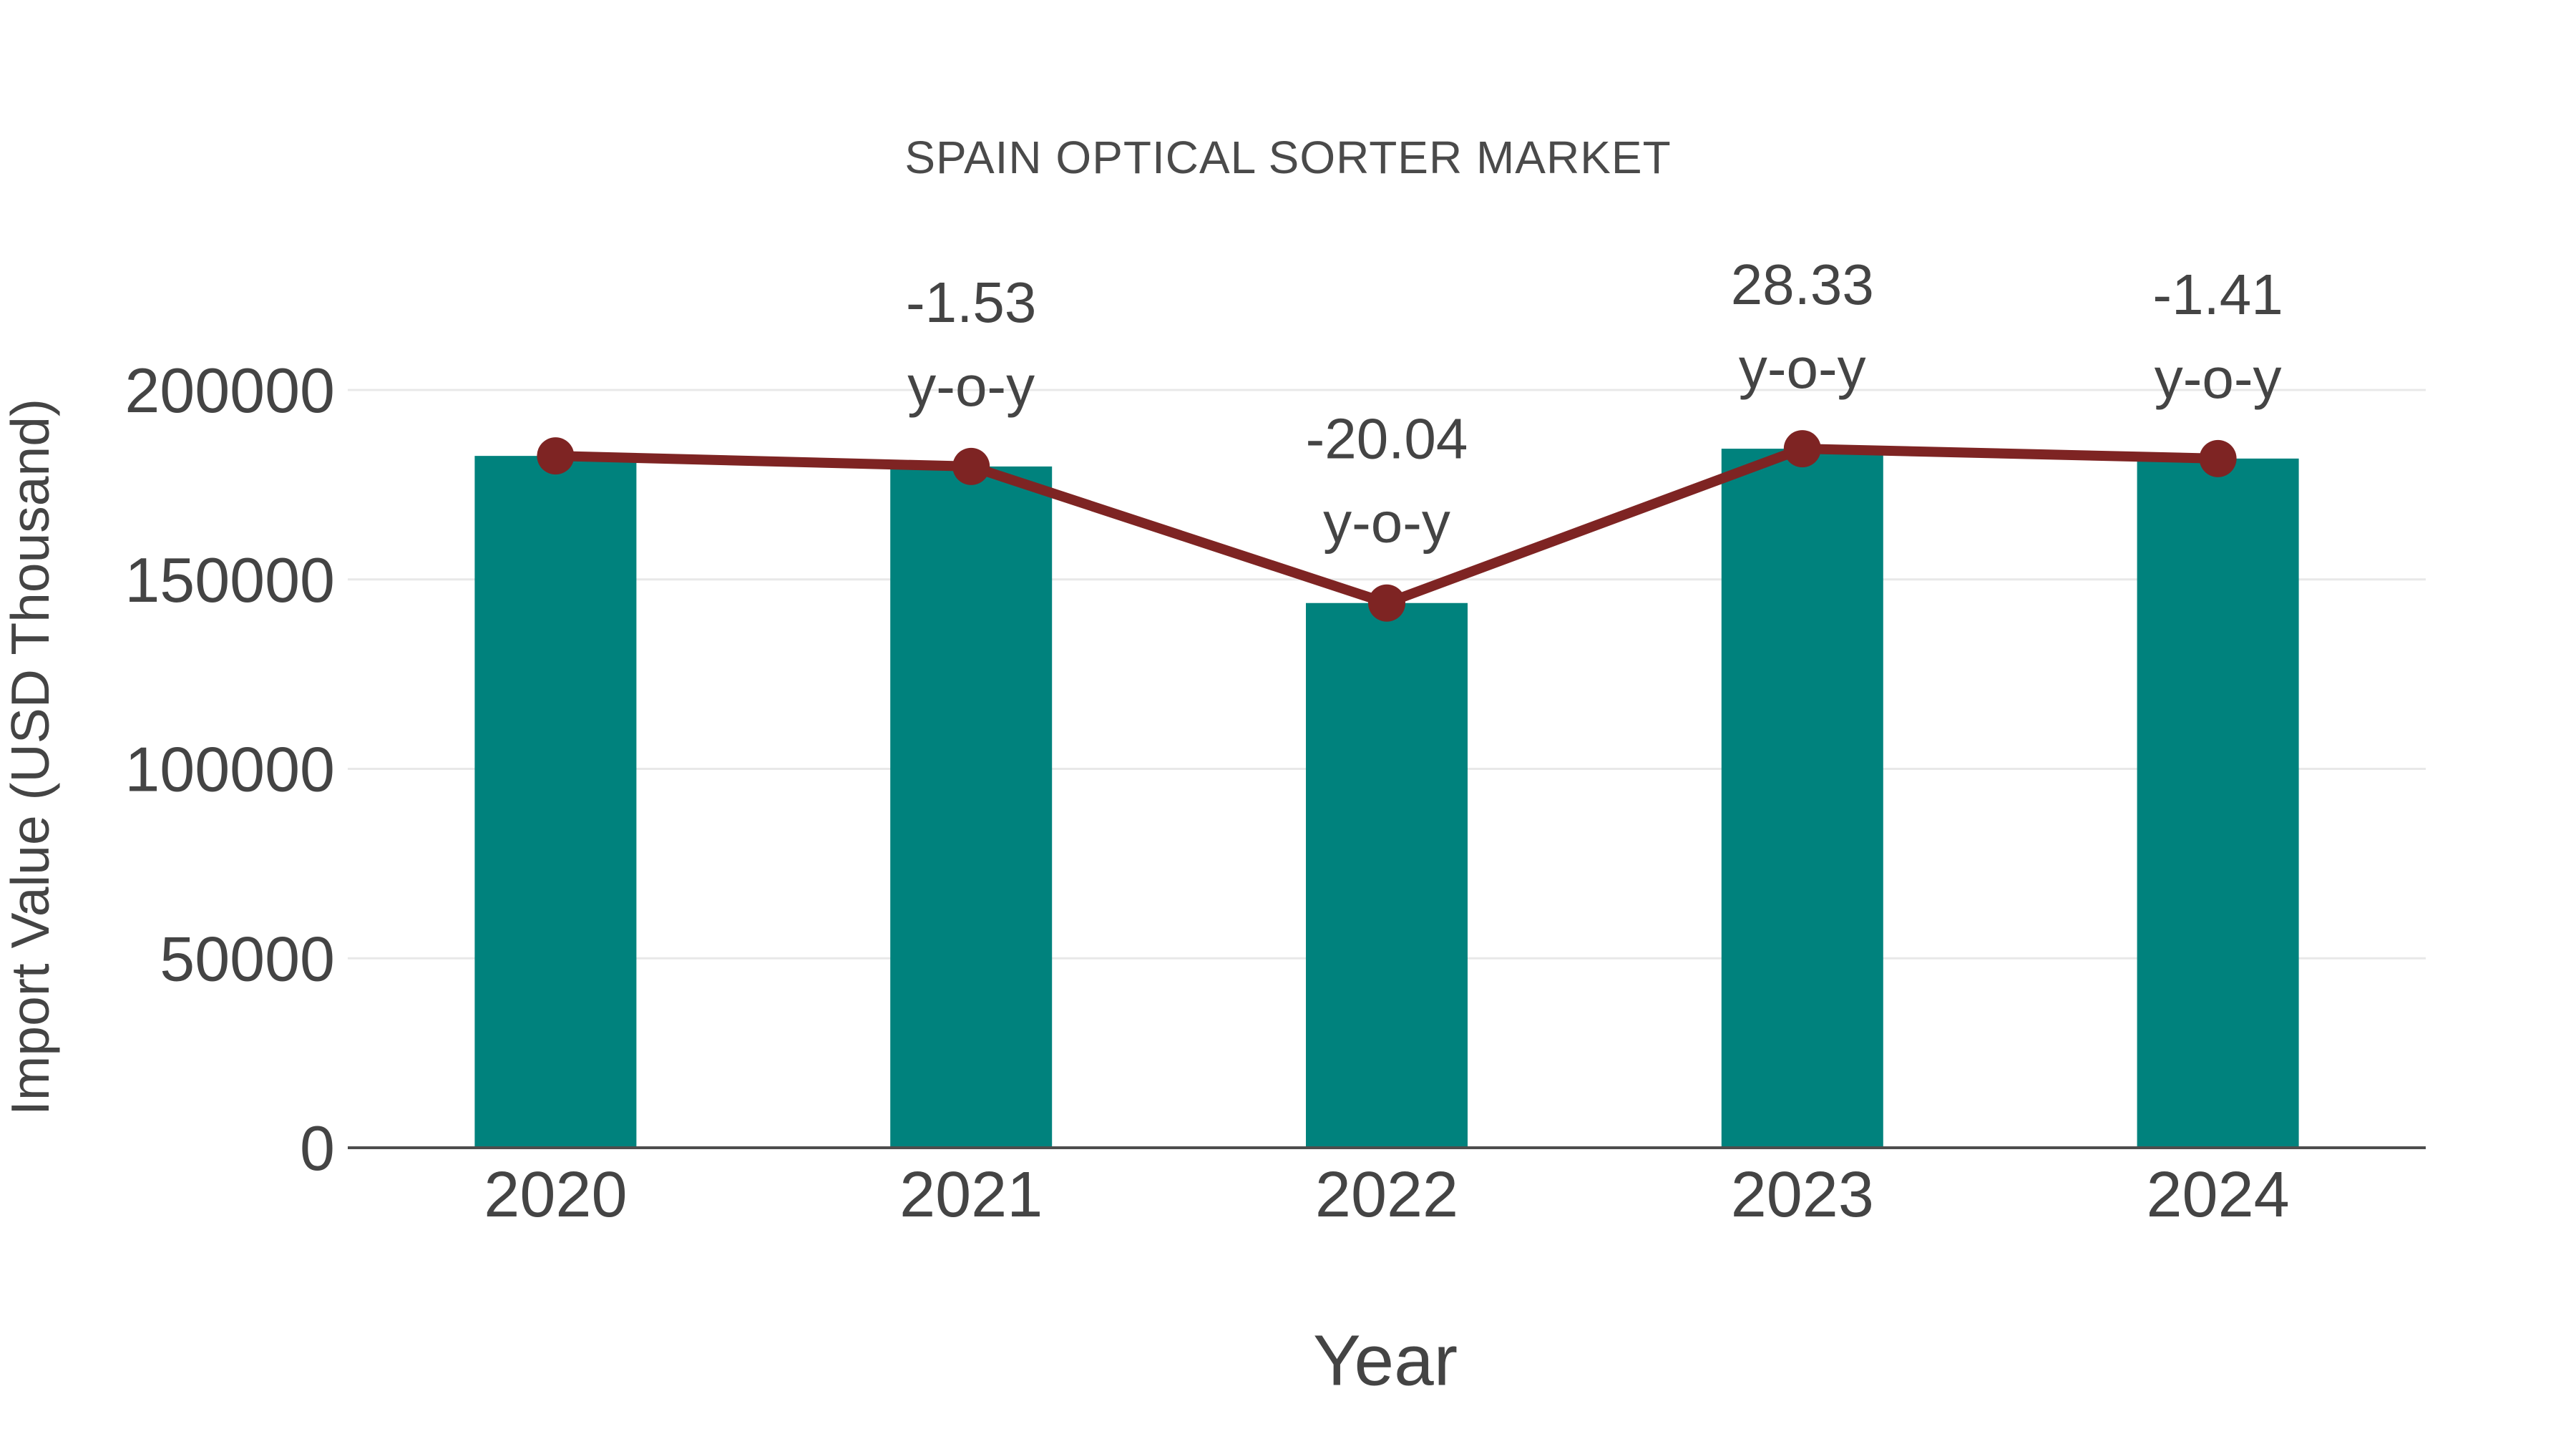 Image resolution: width=2576 pixels, height=1449 pixels. Describe the element at coordinates (1802, 1195) in the screenshot. I see `x-tick-label-2023: 2023` at that location.